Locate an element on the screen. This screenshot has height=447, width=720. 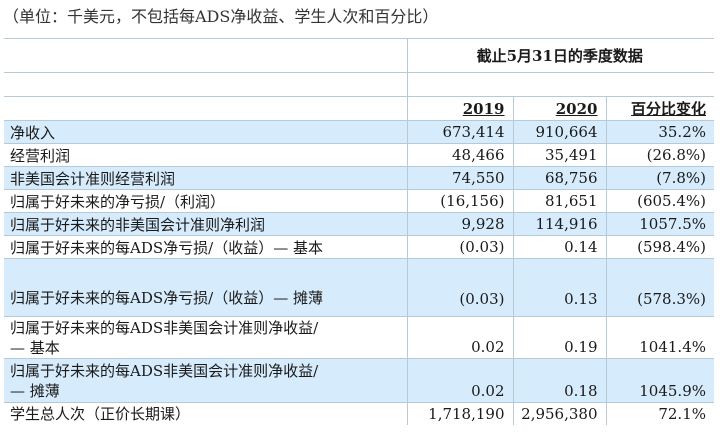
cell-change: (26.8%) is located at coordinates (659, 155).